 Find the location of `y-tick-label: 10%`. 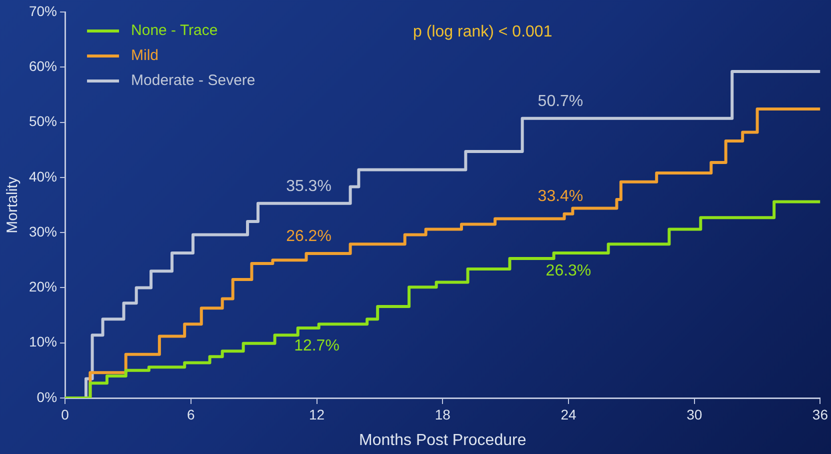

y-tick-label: 10% is located at coordinates (43, 342).